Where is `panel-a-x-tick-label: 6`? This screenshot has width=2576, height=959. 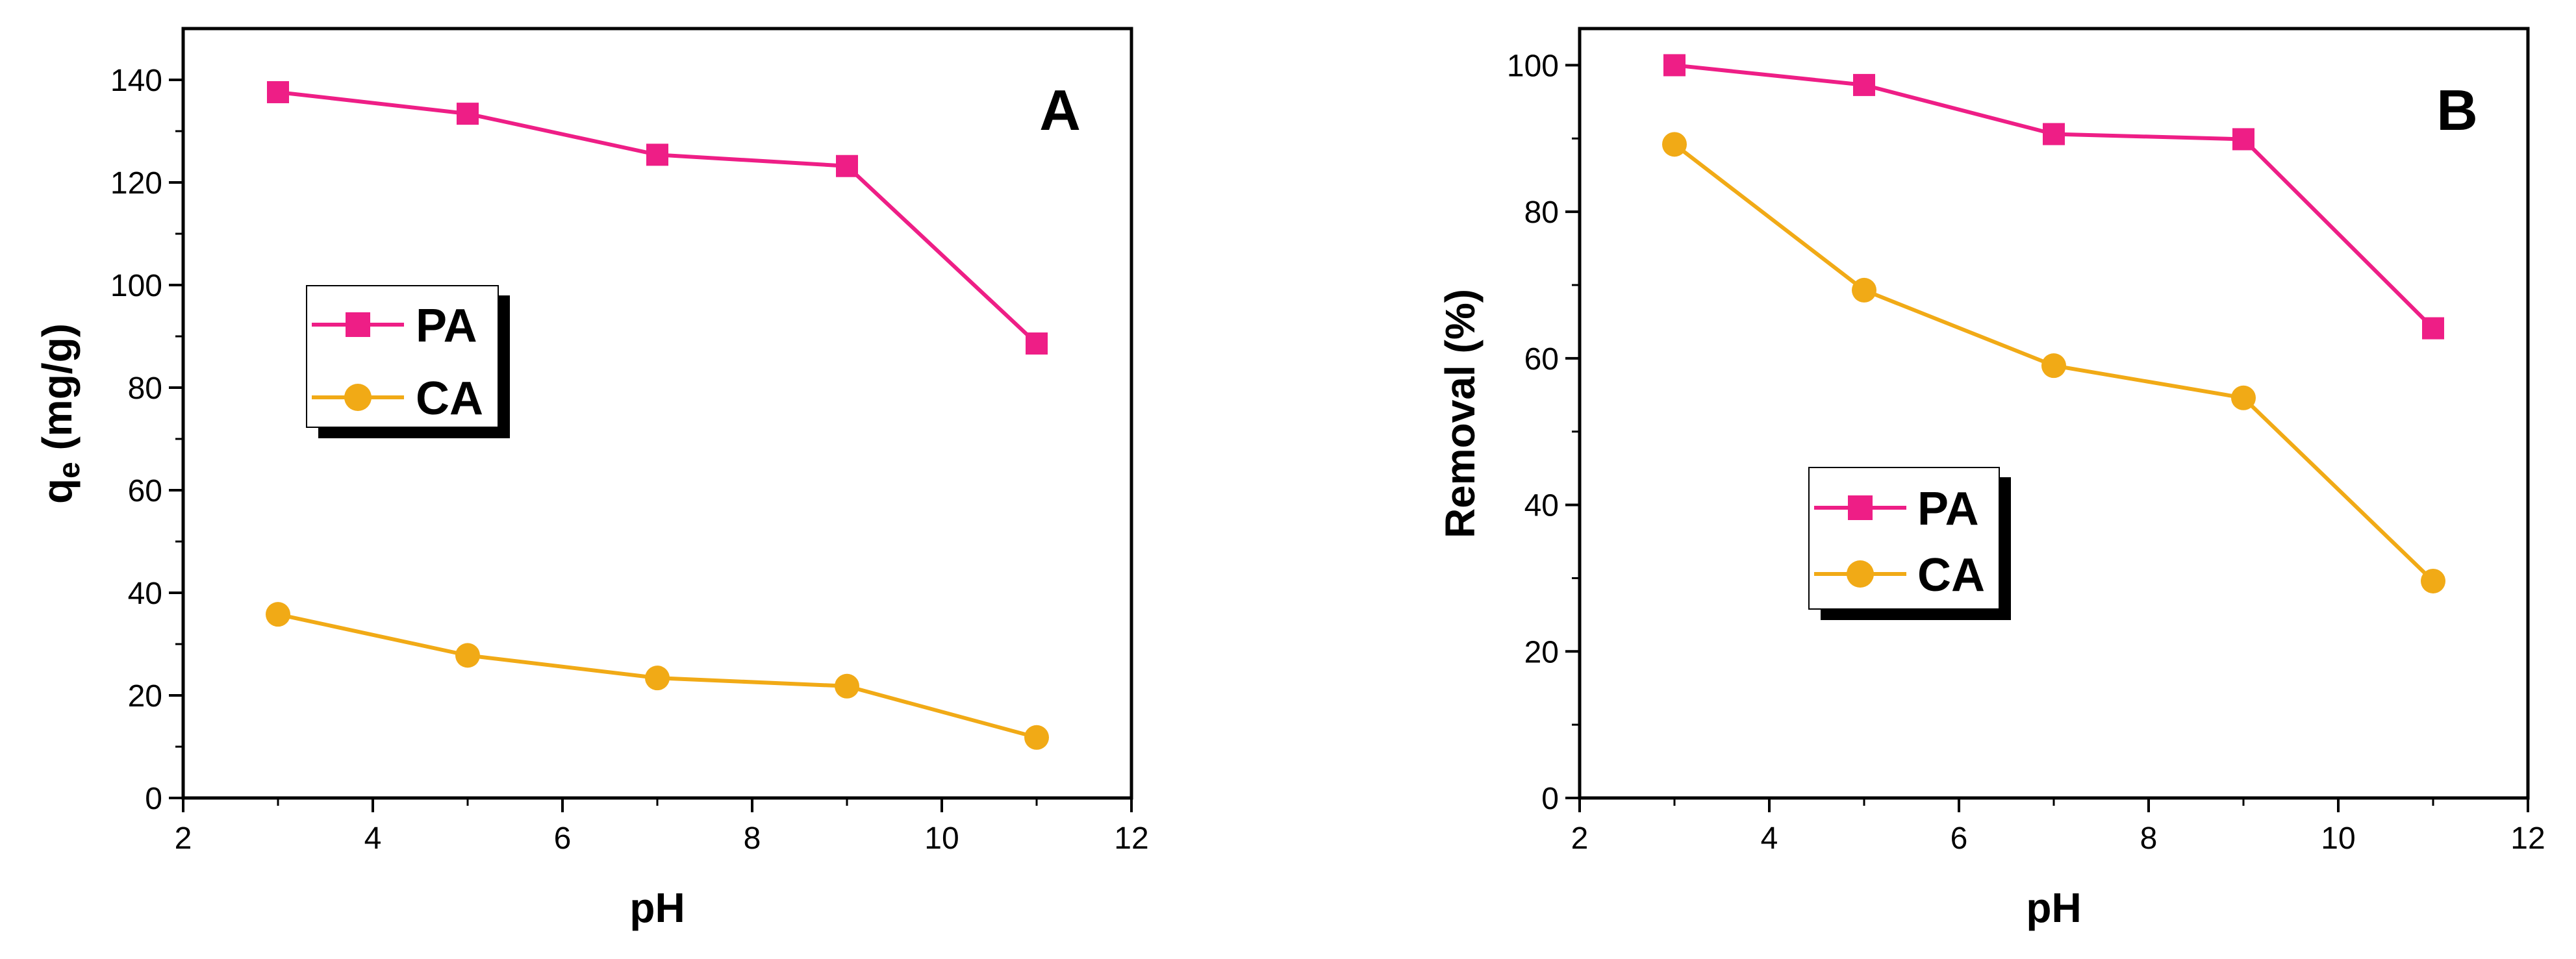
panel-a-x-tick-label: 6 is located at coordinates (563, 838).